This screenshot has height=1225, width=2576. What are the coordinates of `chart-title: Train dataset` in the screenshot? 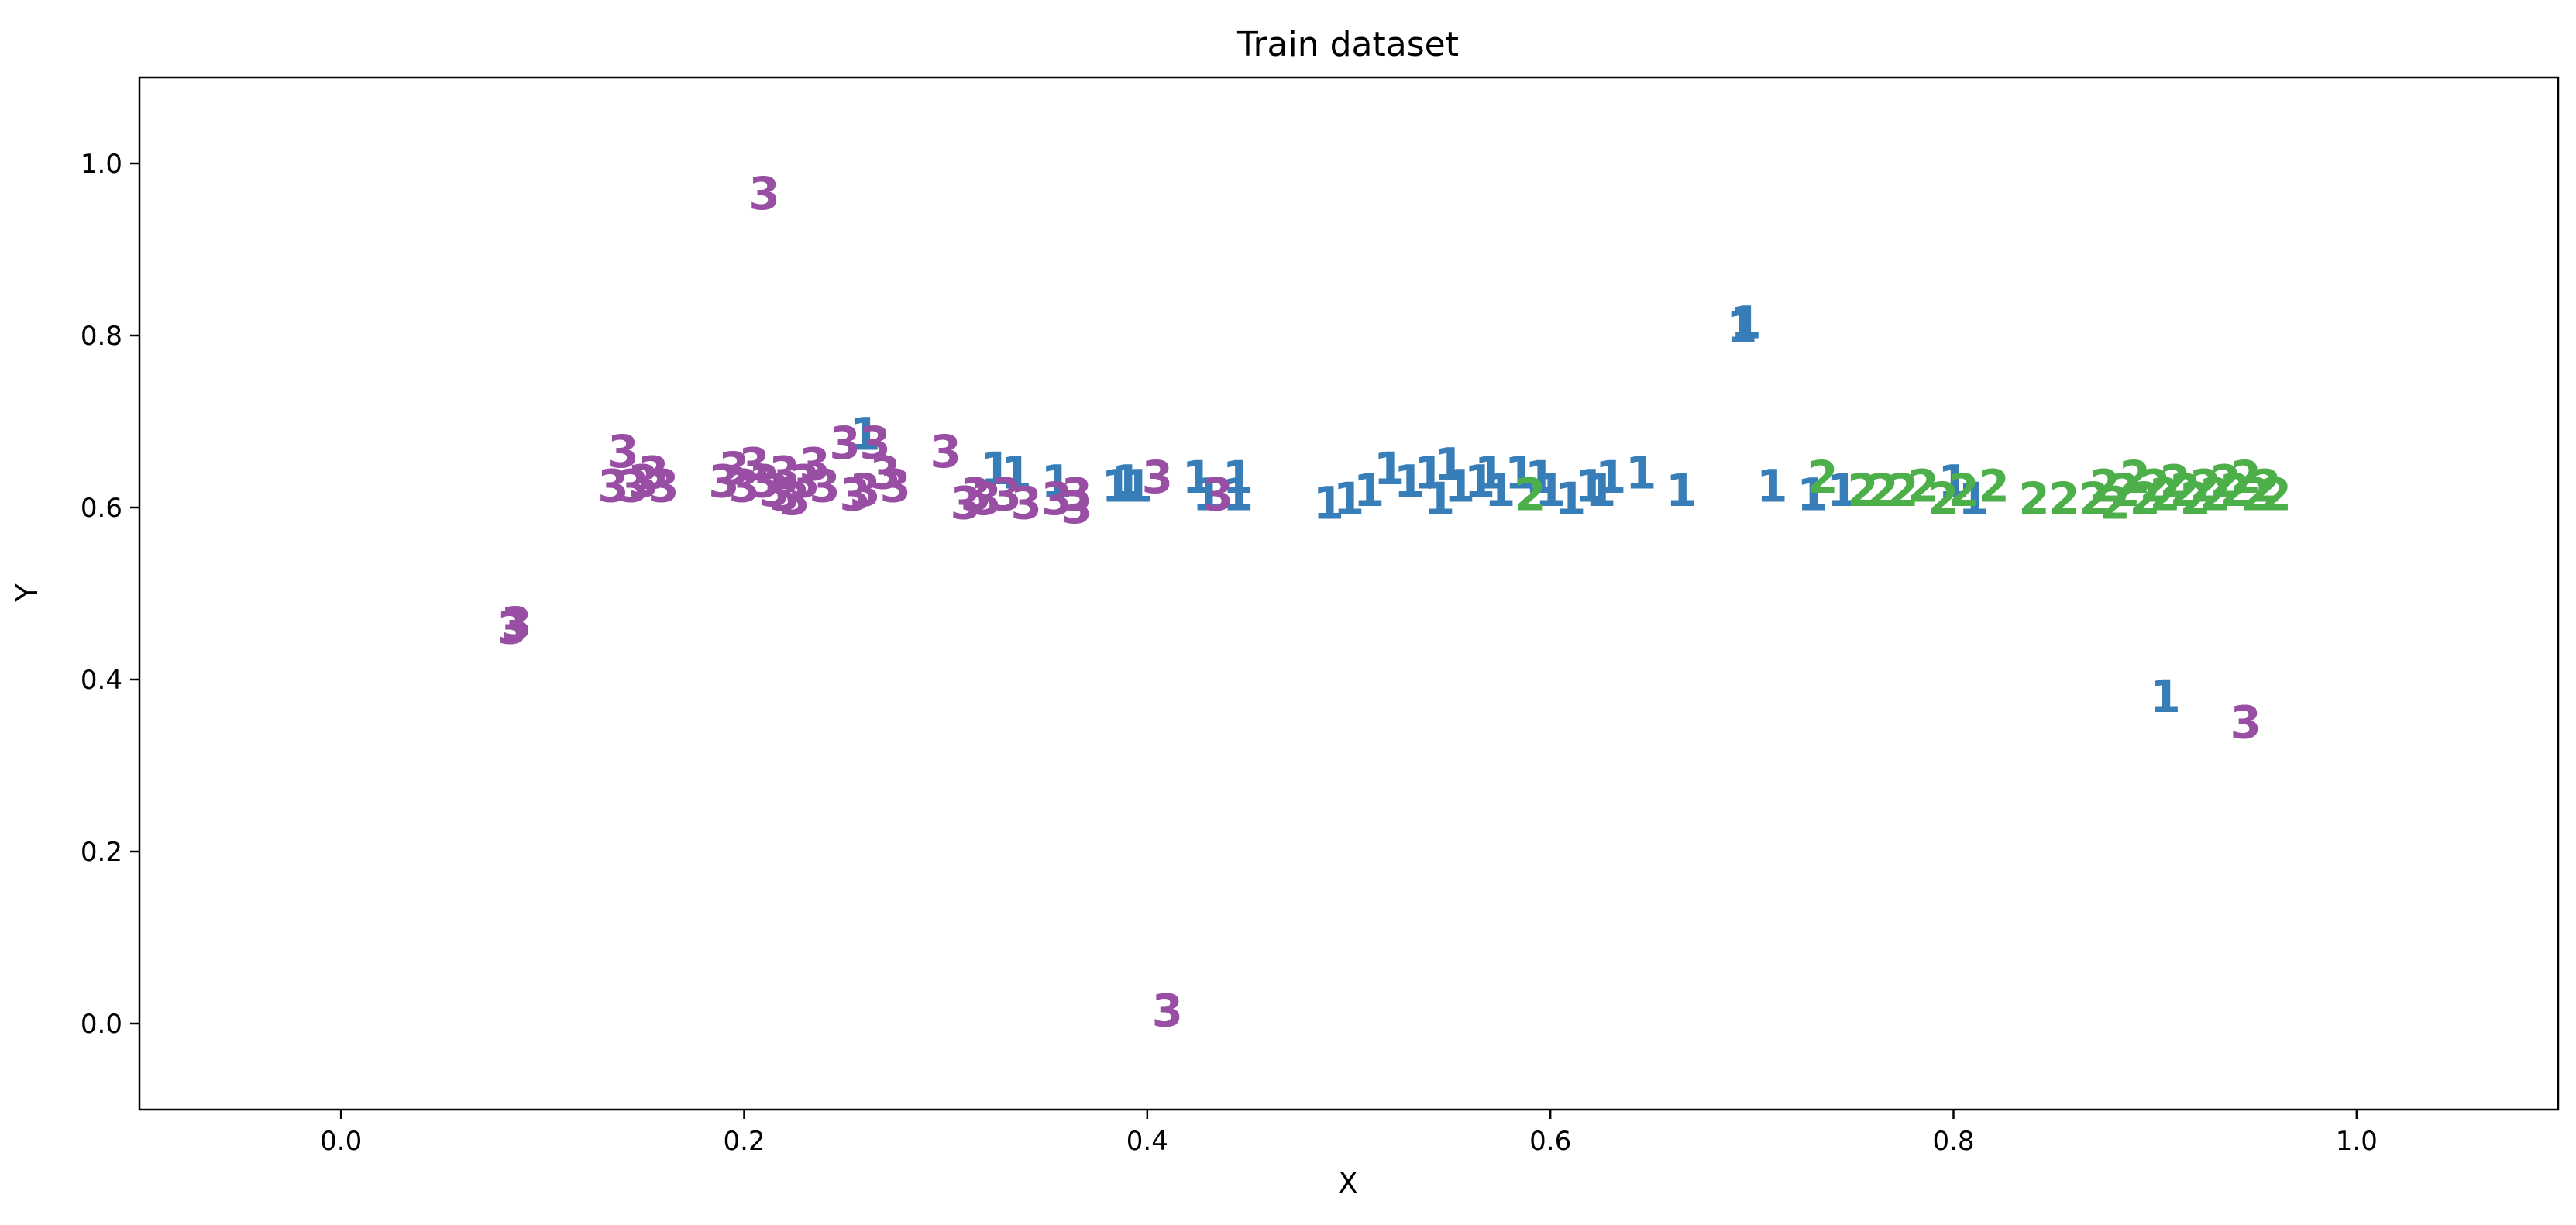 It's located at (1347, 44).